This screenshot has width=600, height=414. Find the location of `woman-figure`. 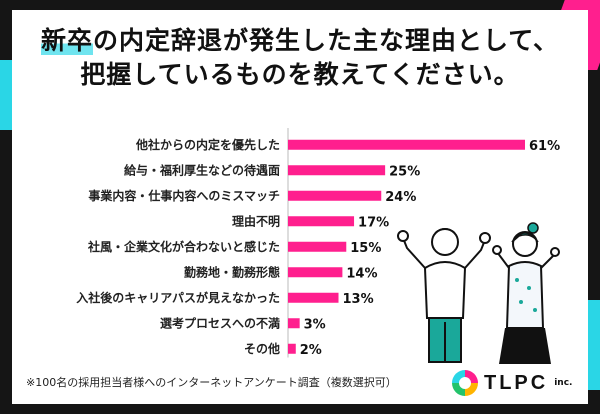

woman-figure is located at coordinates (526, 293).